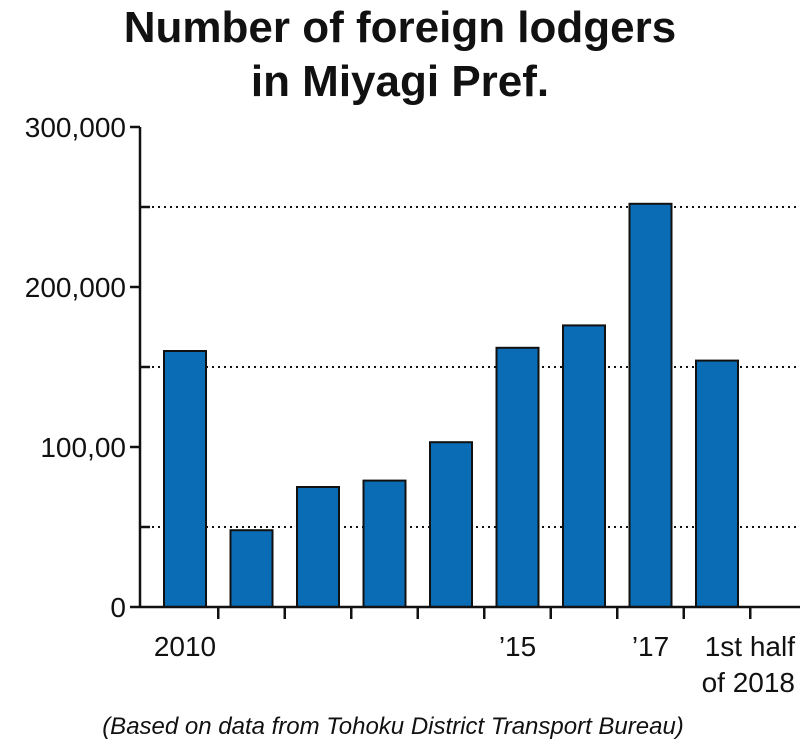  Describe the element at coordinates (748, 682) in the screenshot. I see `x-tick-label-8-line-1: of 2018` at that location.